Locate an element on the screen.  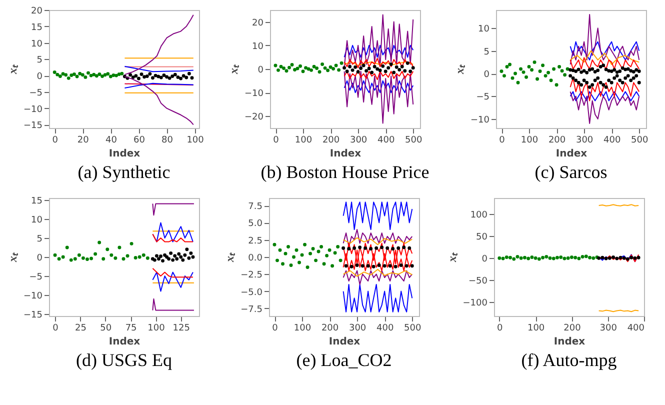
text: (d) USGS Eq is located at coordinates (124, 360).